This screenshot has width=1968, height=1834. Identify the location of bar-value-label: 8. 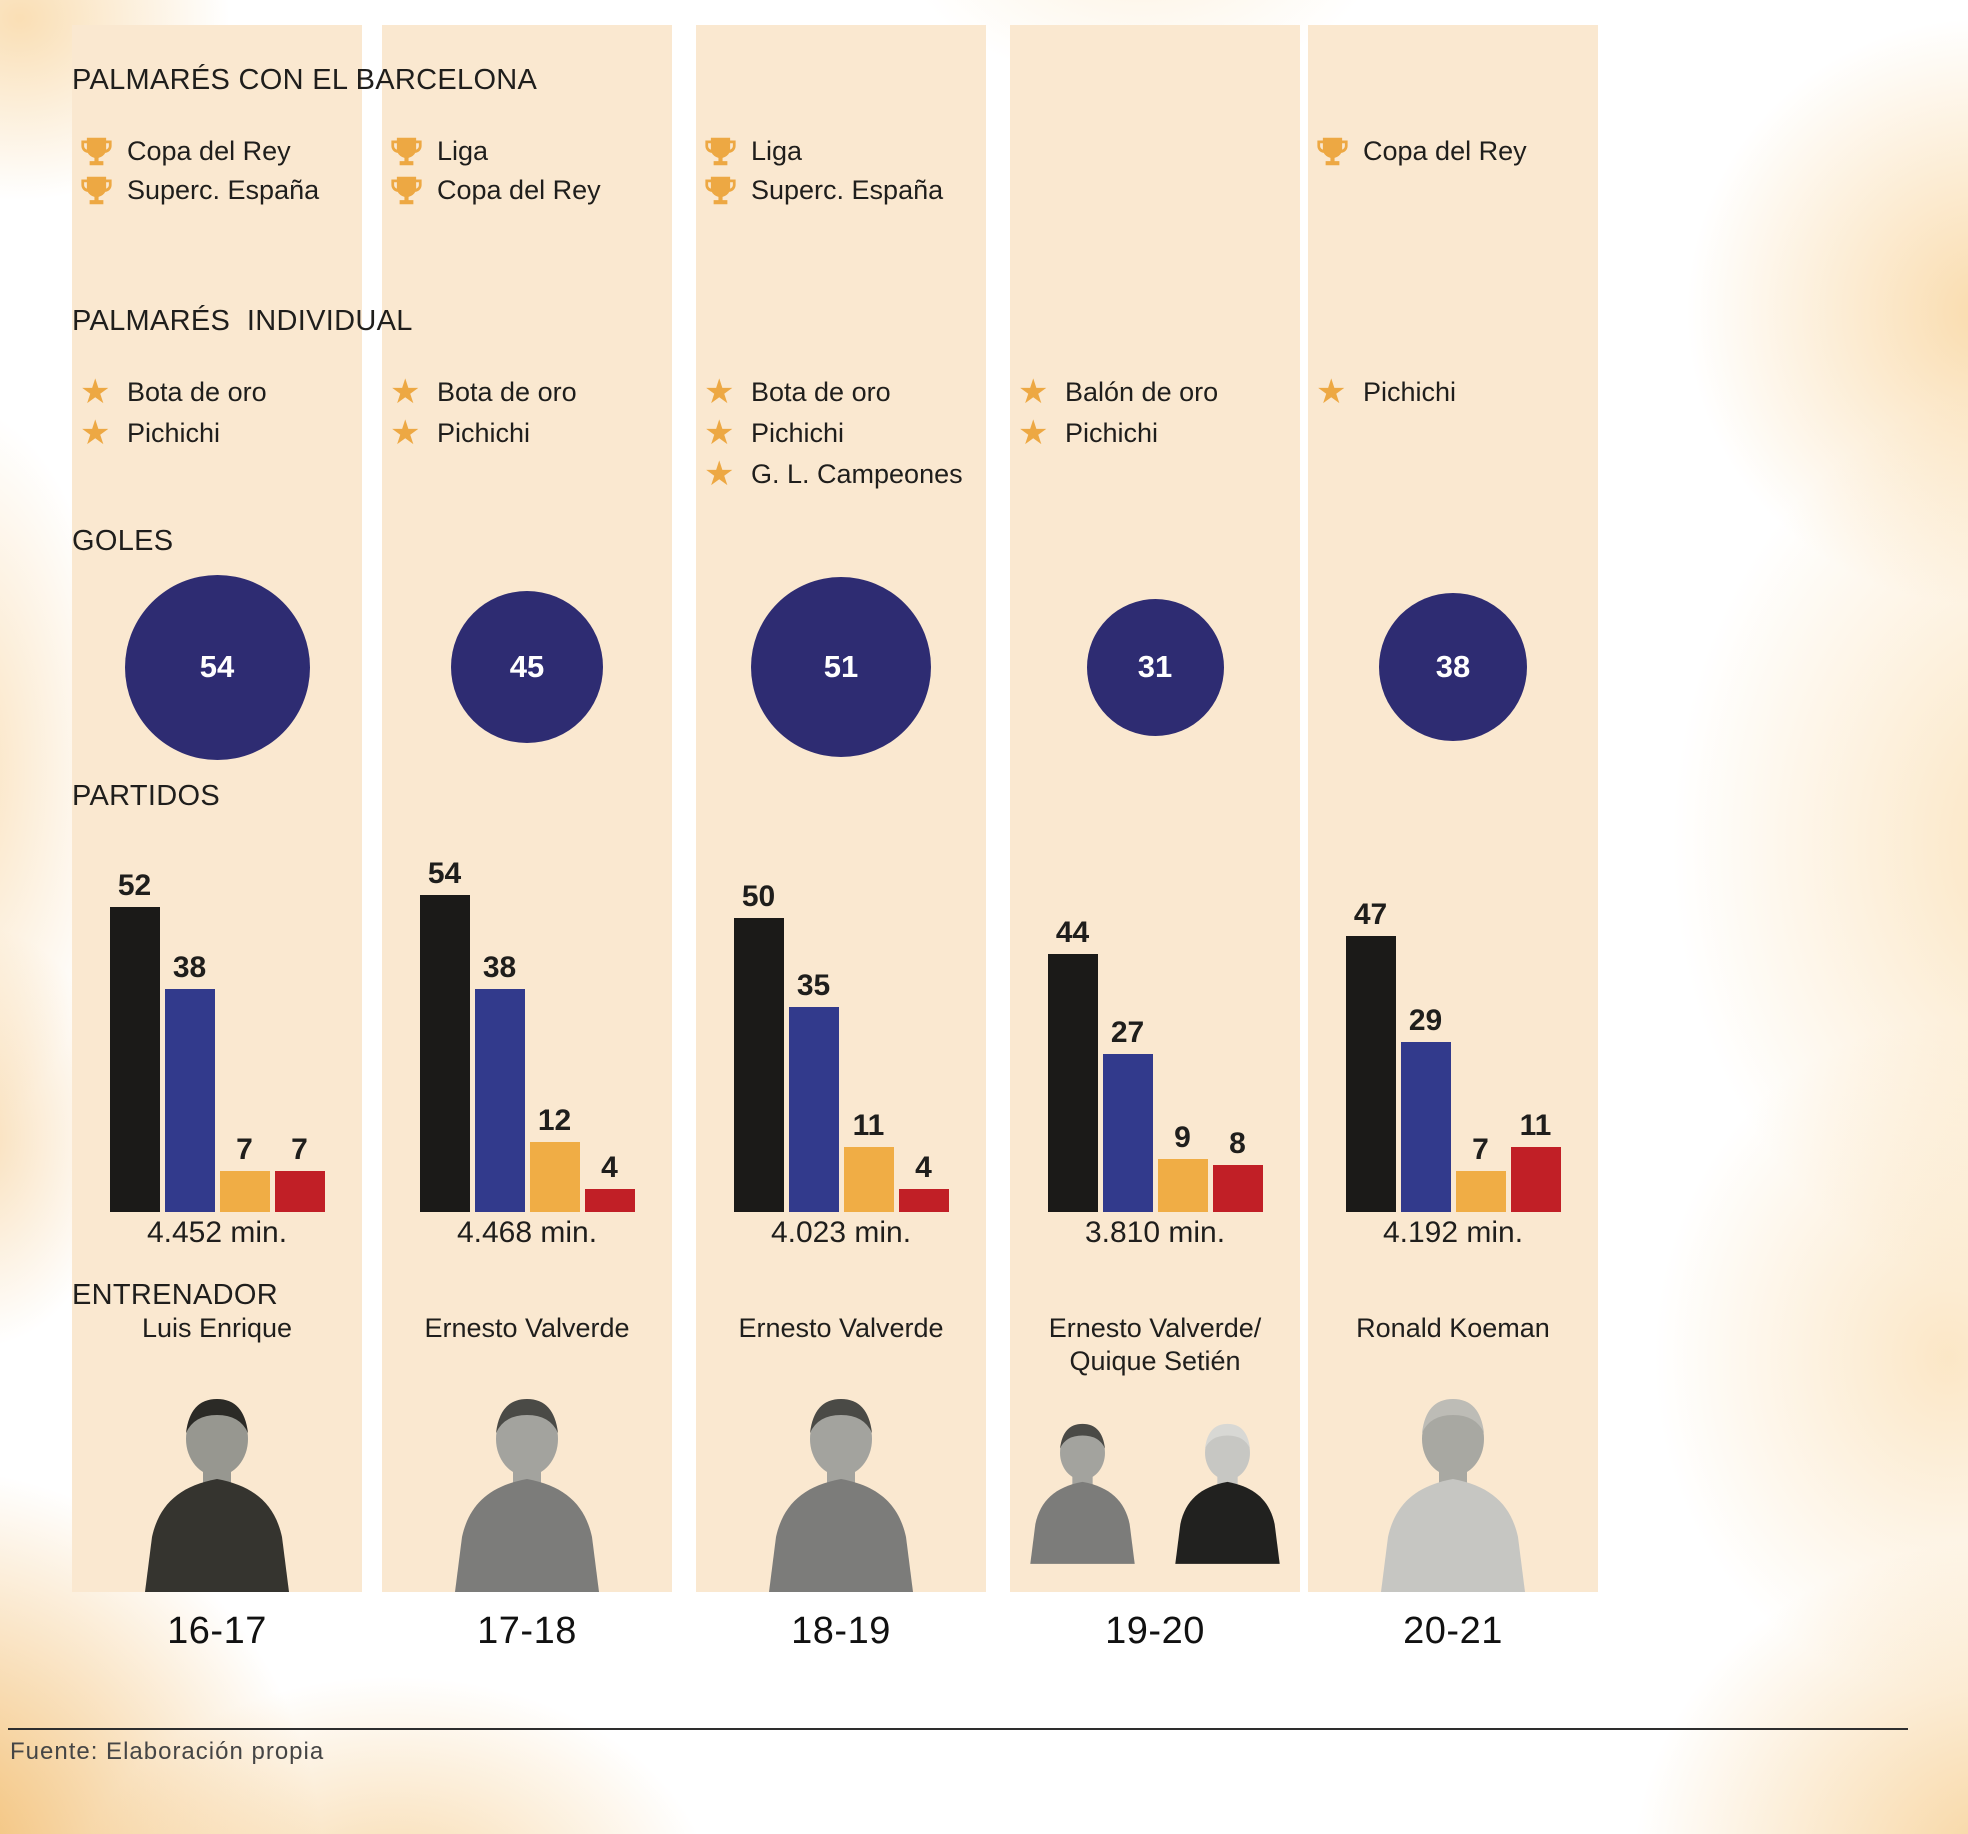
(1237, 1143).